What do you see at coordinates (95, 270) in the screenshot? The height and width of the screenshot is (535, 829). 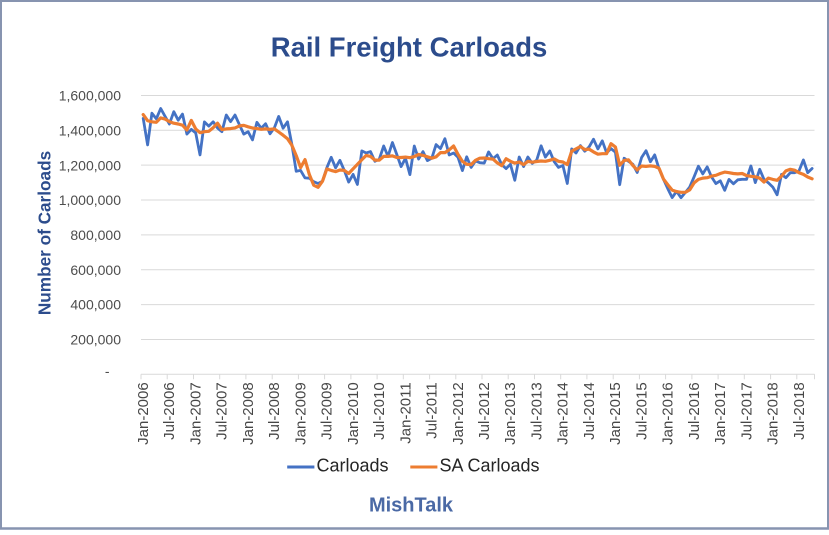 I see `svg-text: 600,000` at bounding box center [95, 270].